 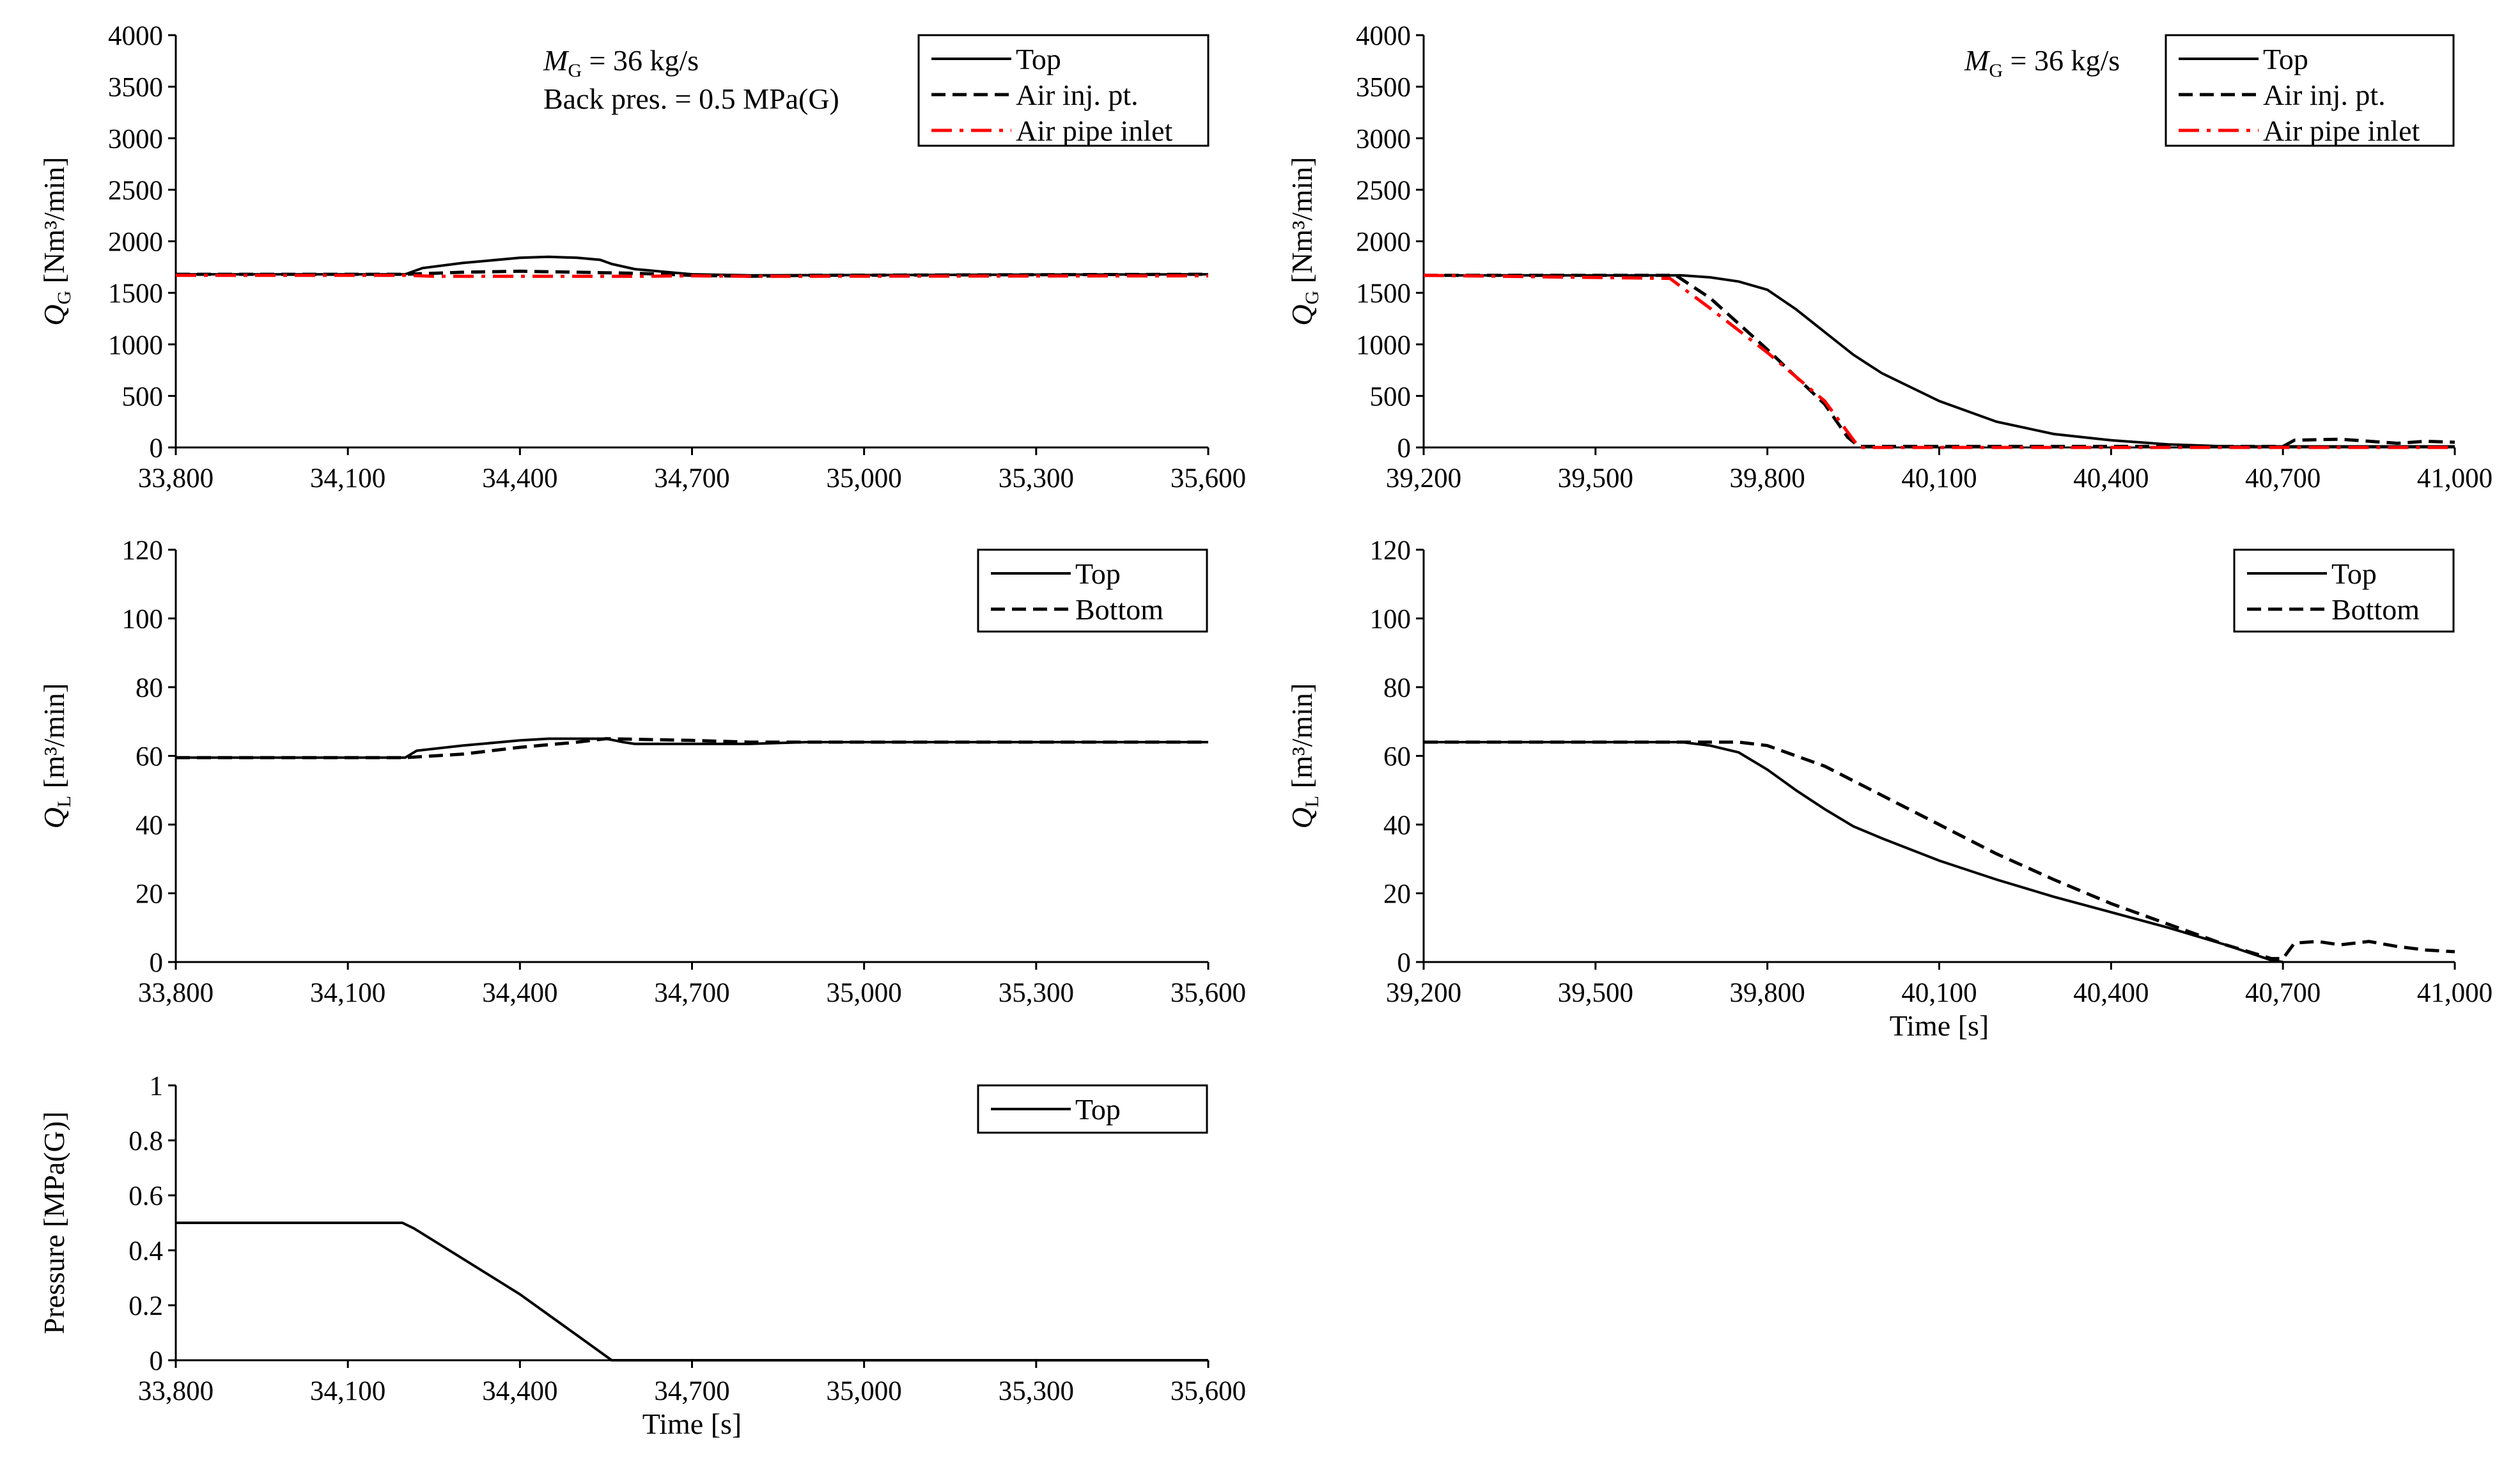 I want to click on legend: Top Air inj. pt.Air pipe inlet, so click(x=2310, y=90).